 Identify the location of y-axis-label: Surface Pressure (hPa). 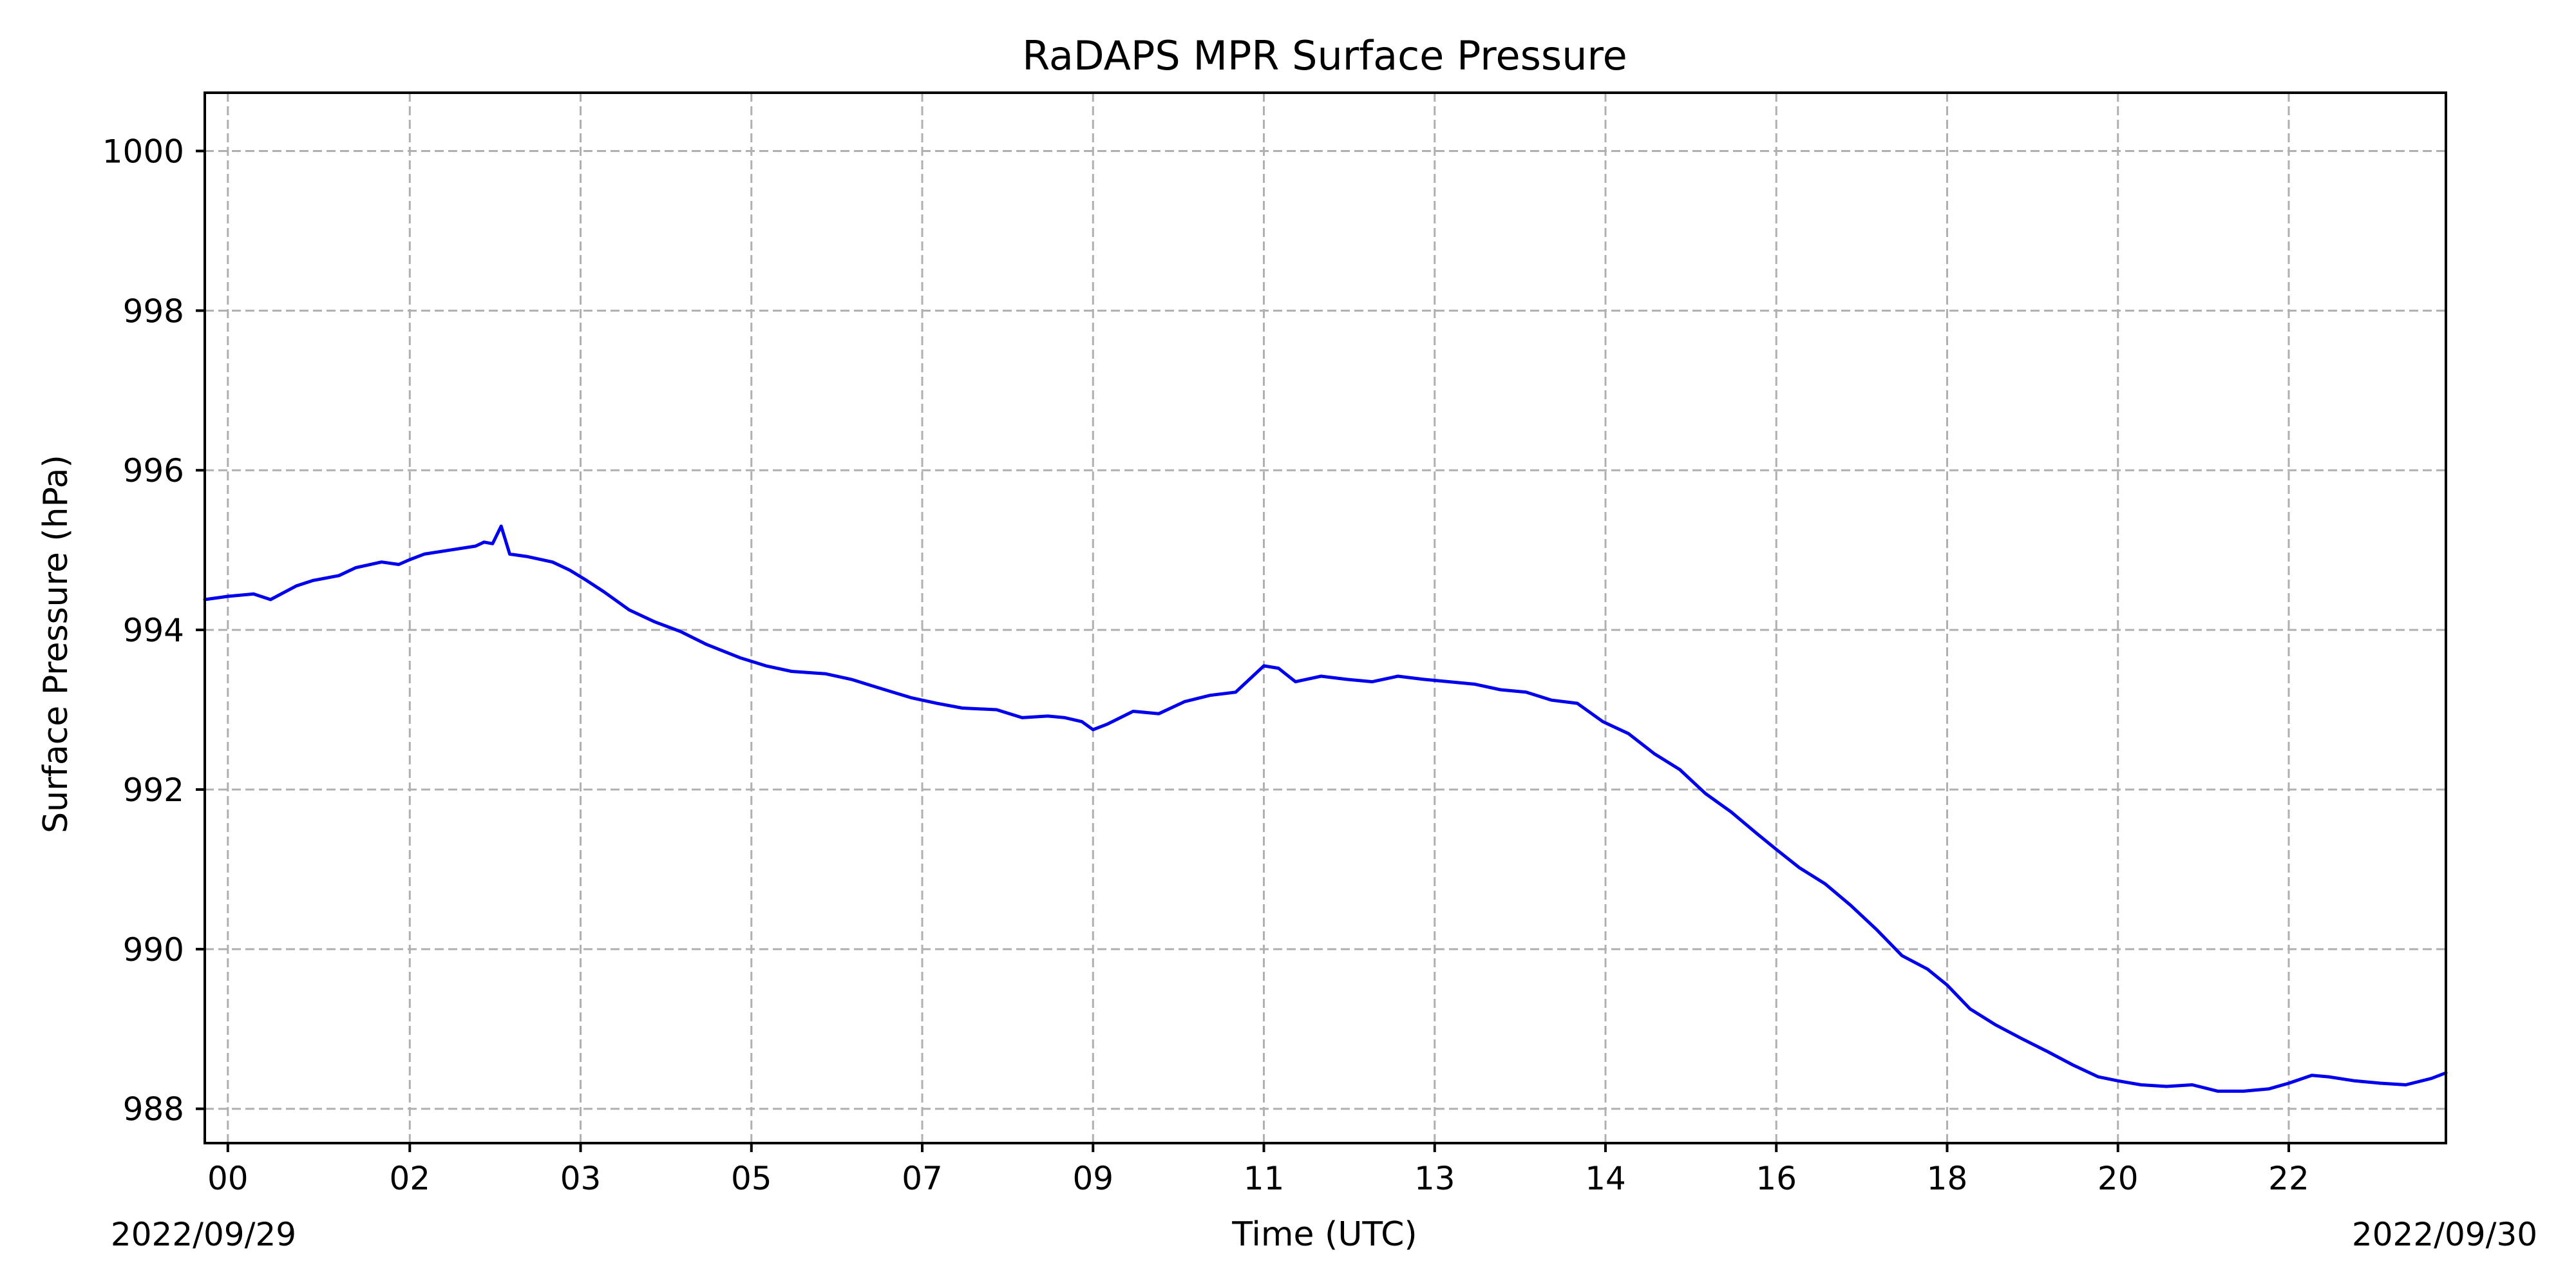
(56, 644).